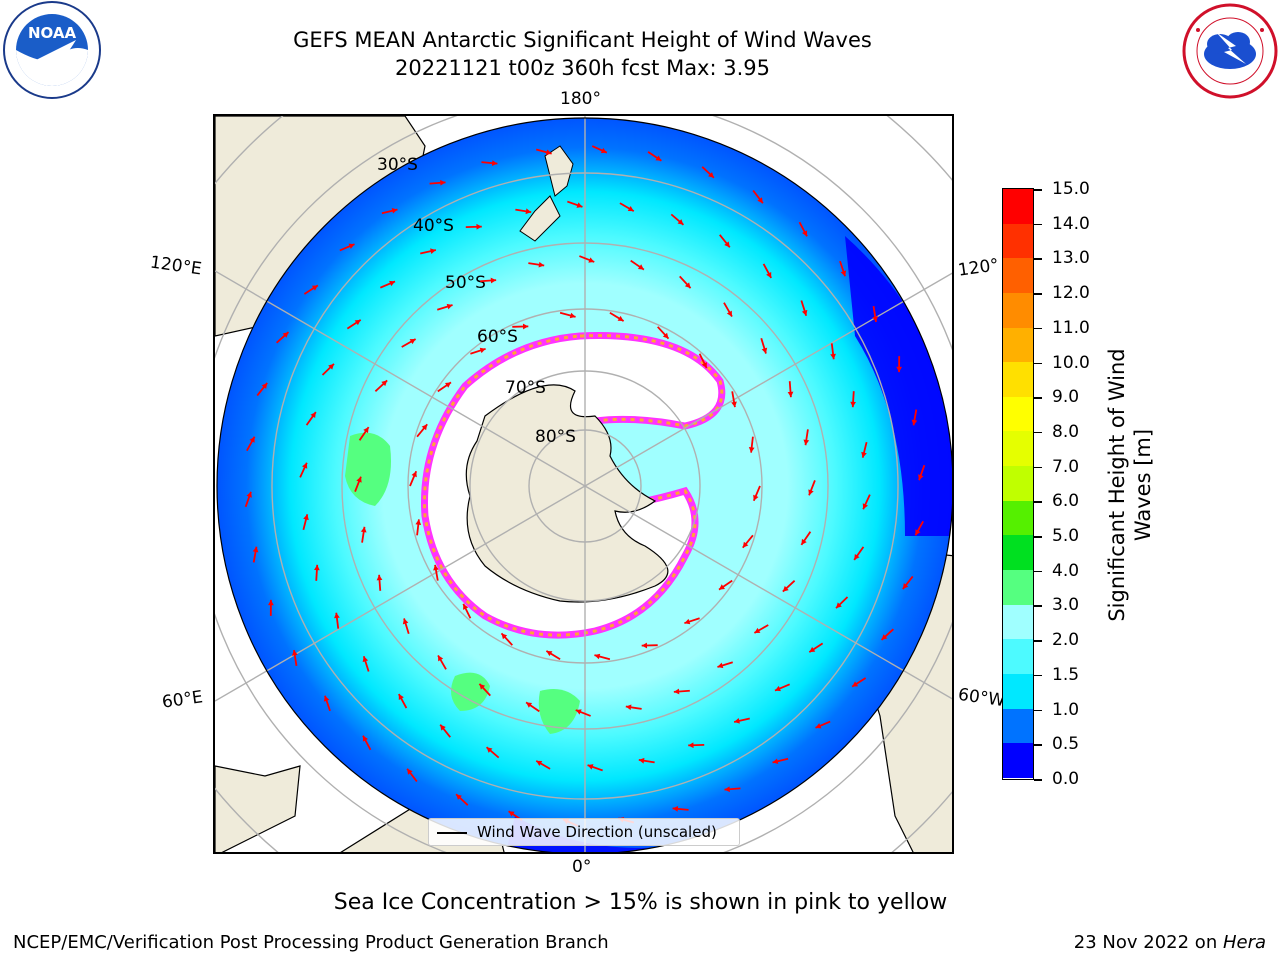  Describe the element at coordinates (540, 218) in the screenshot. I see `land-new-zealand-south` at that location.